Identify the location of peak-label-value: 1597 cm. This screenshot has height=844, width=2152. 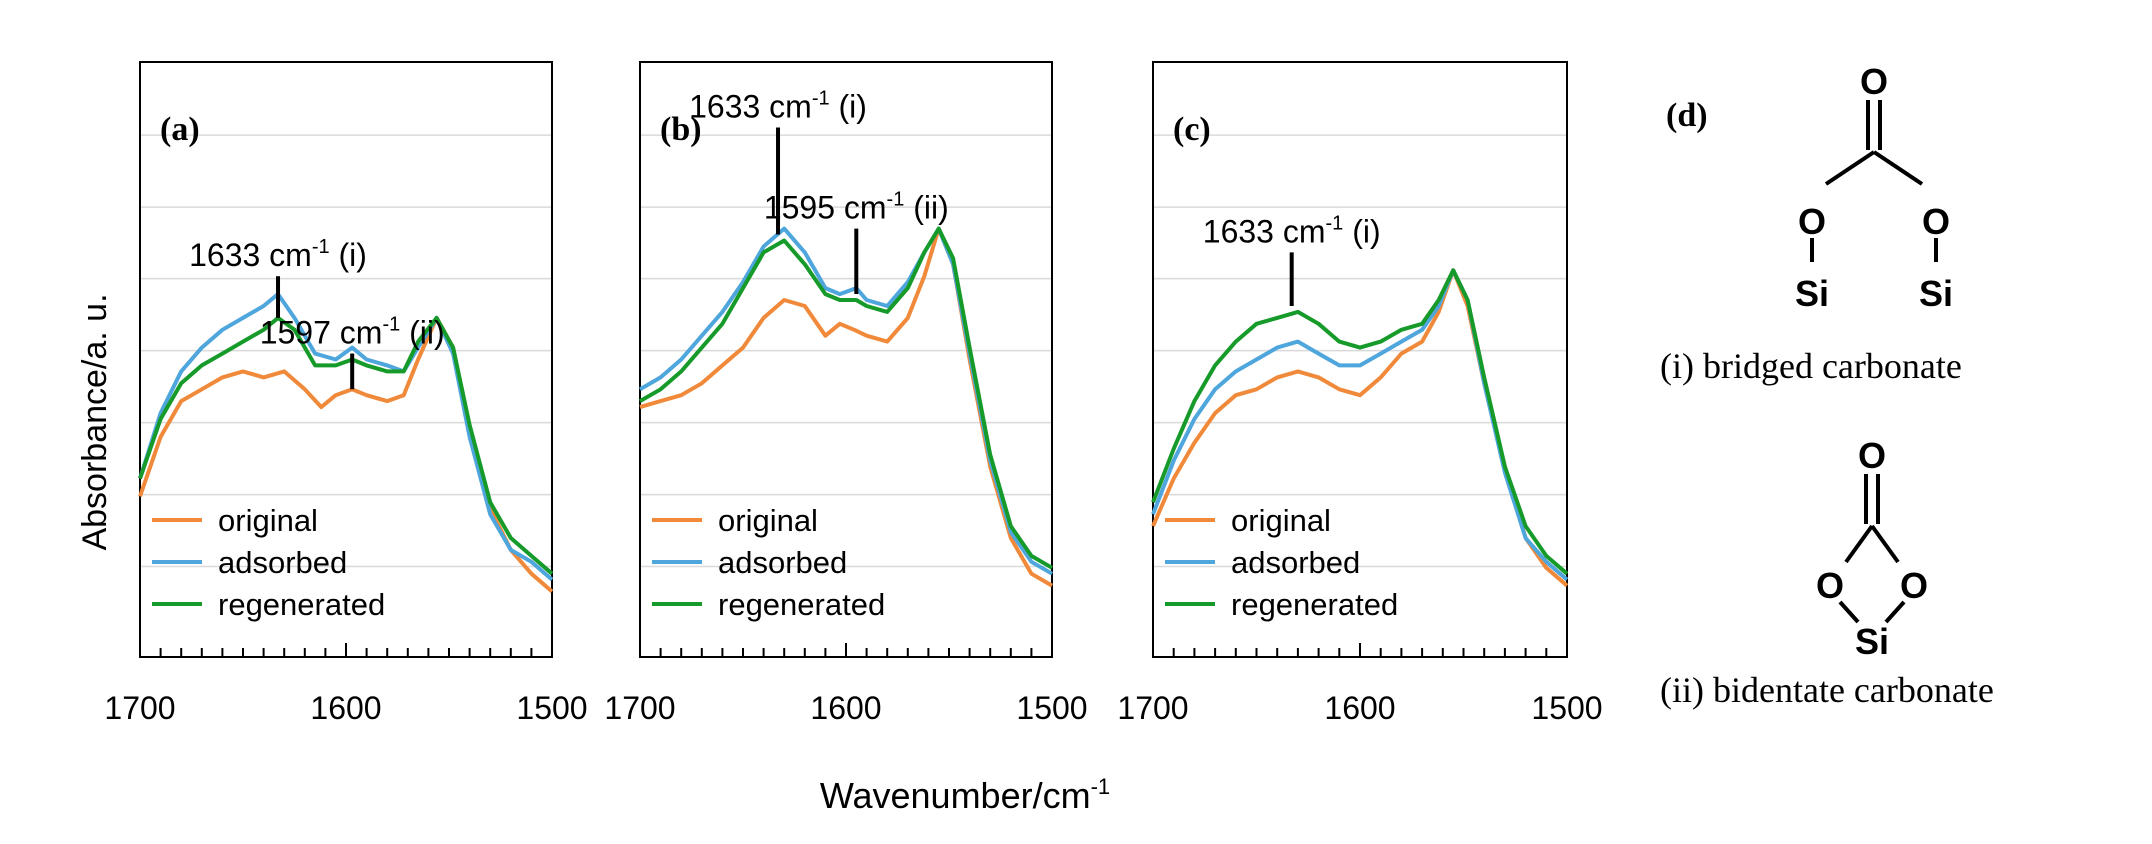
(321, 333).